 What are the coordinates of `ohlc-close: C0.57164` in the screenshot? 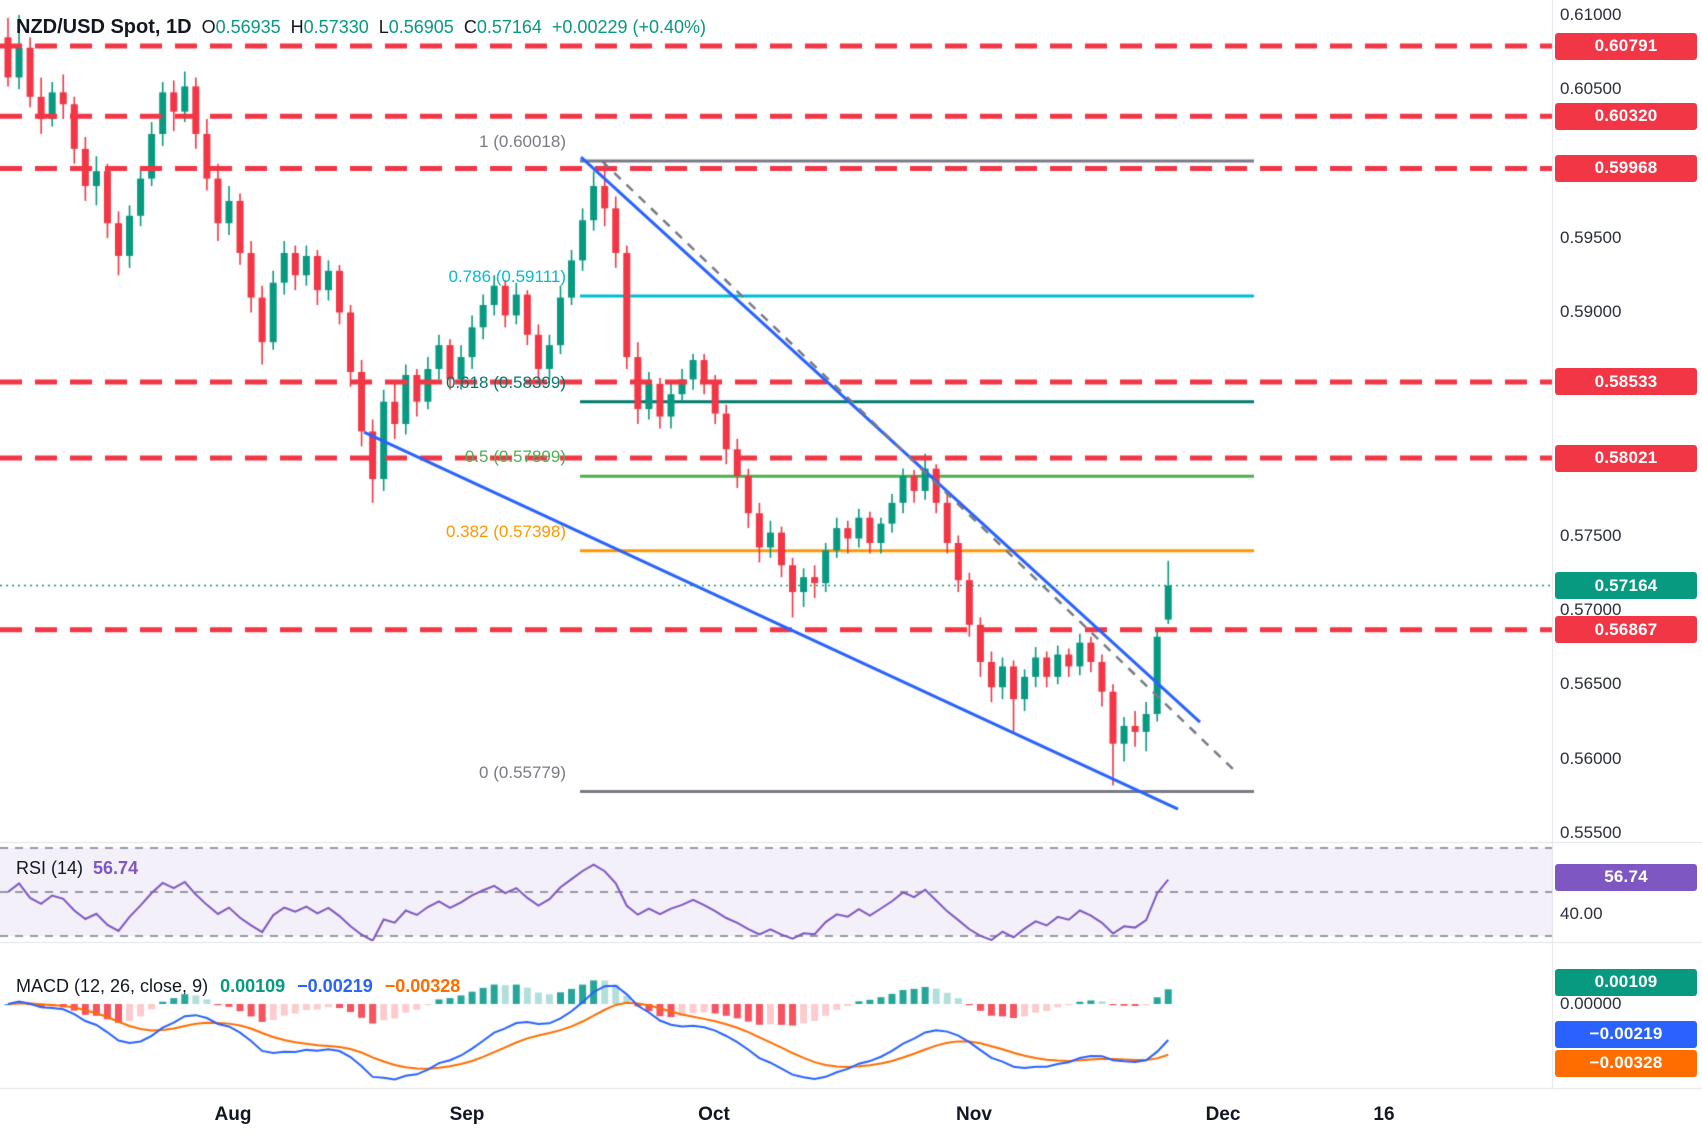 It's located at (503, 27).